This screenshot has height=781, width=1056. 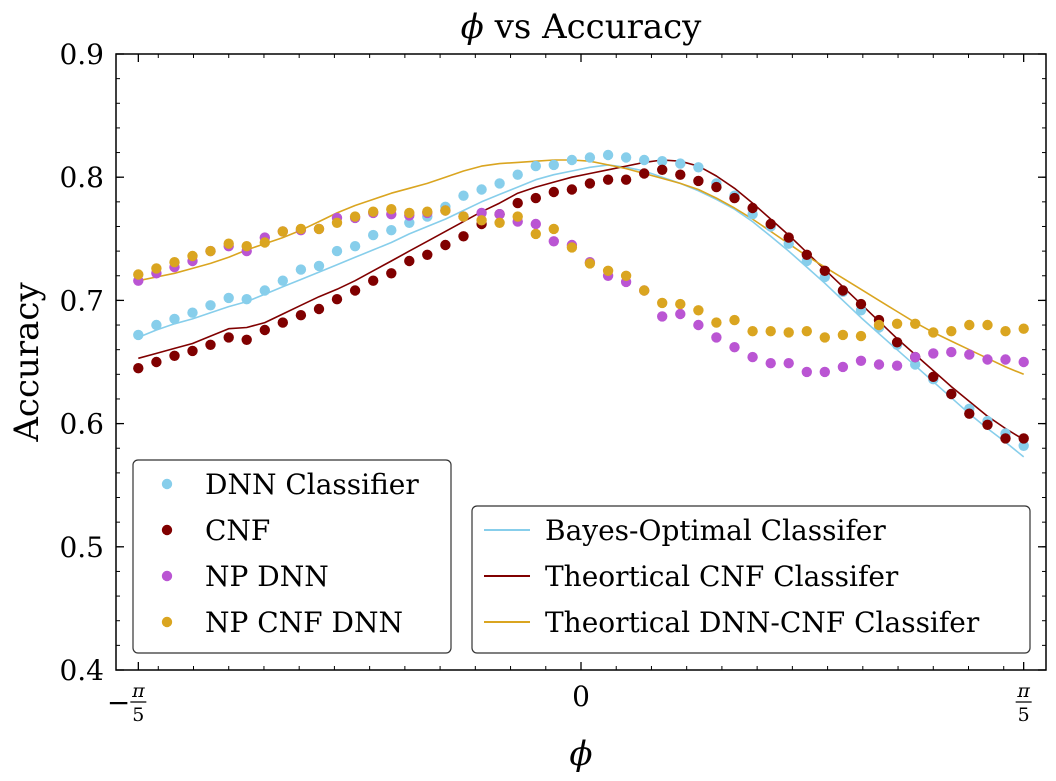 I want to click on legend-label-bayes-optimal: Bayes-Optimal Classifer, so click(x=715, y=530).